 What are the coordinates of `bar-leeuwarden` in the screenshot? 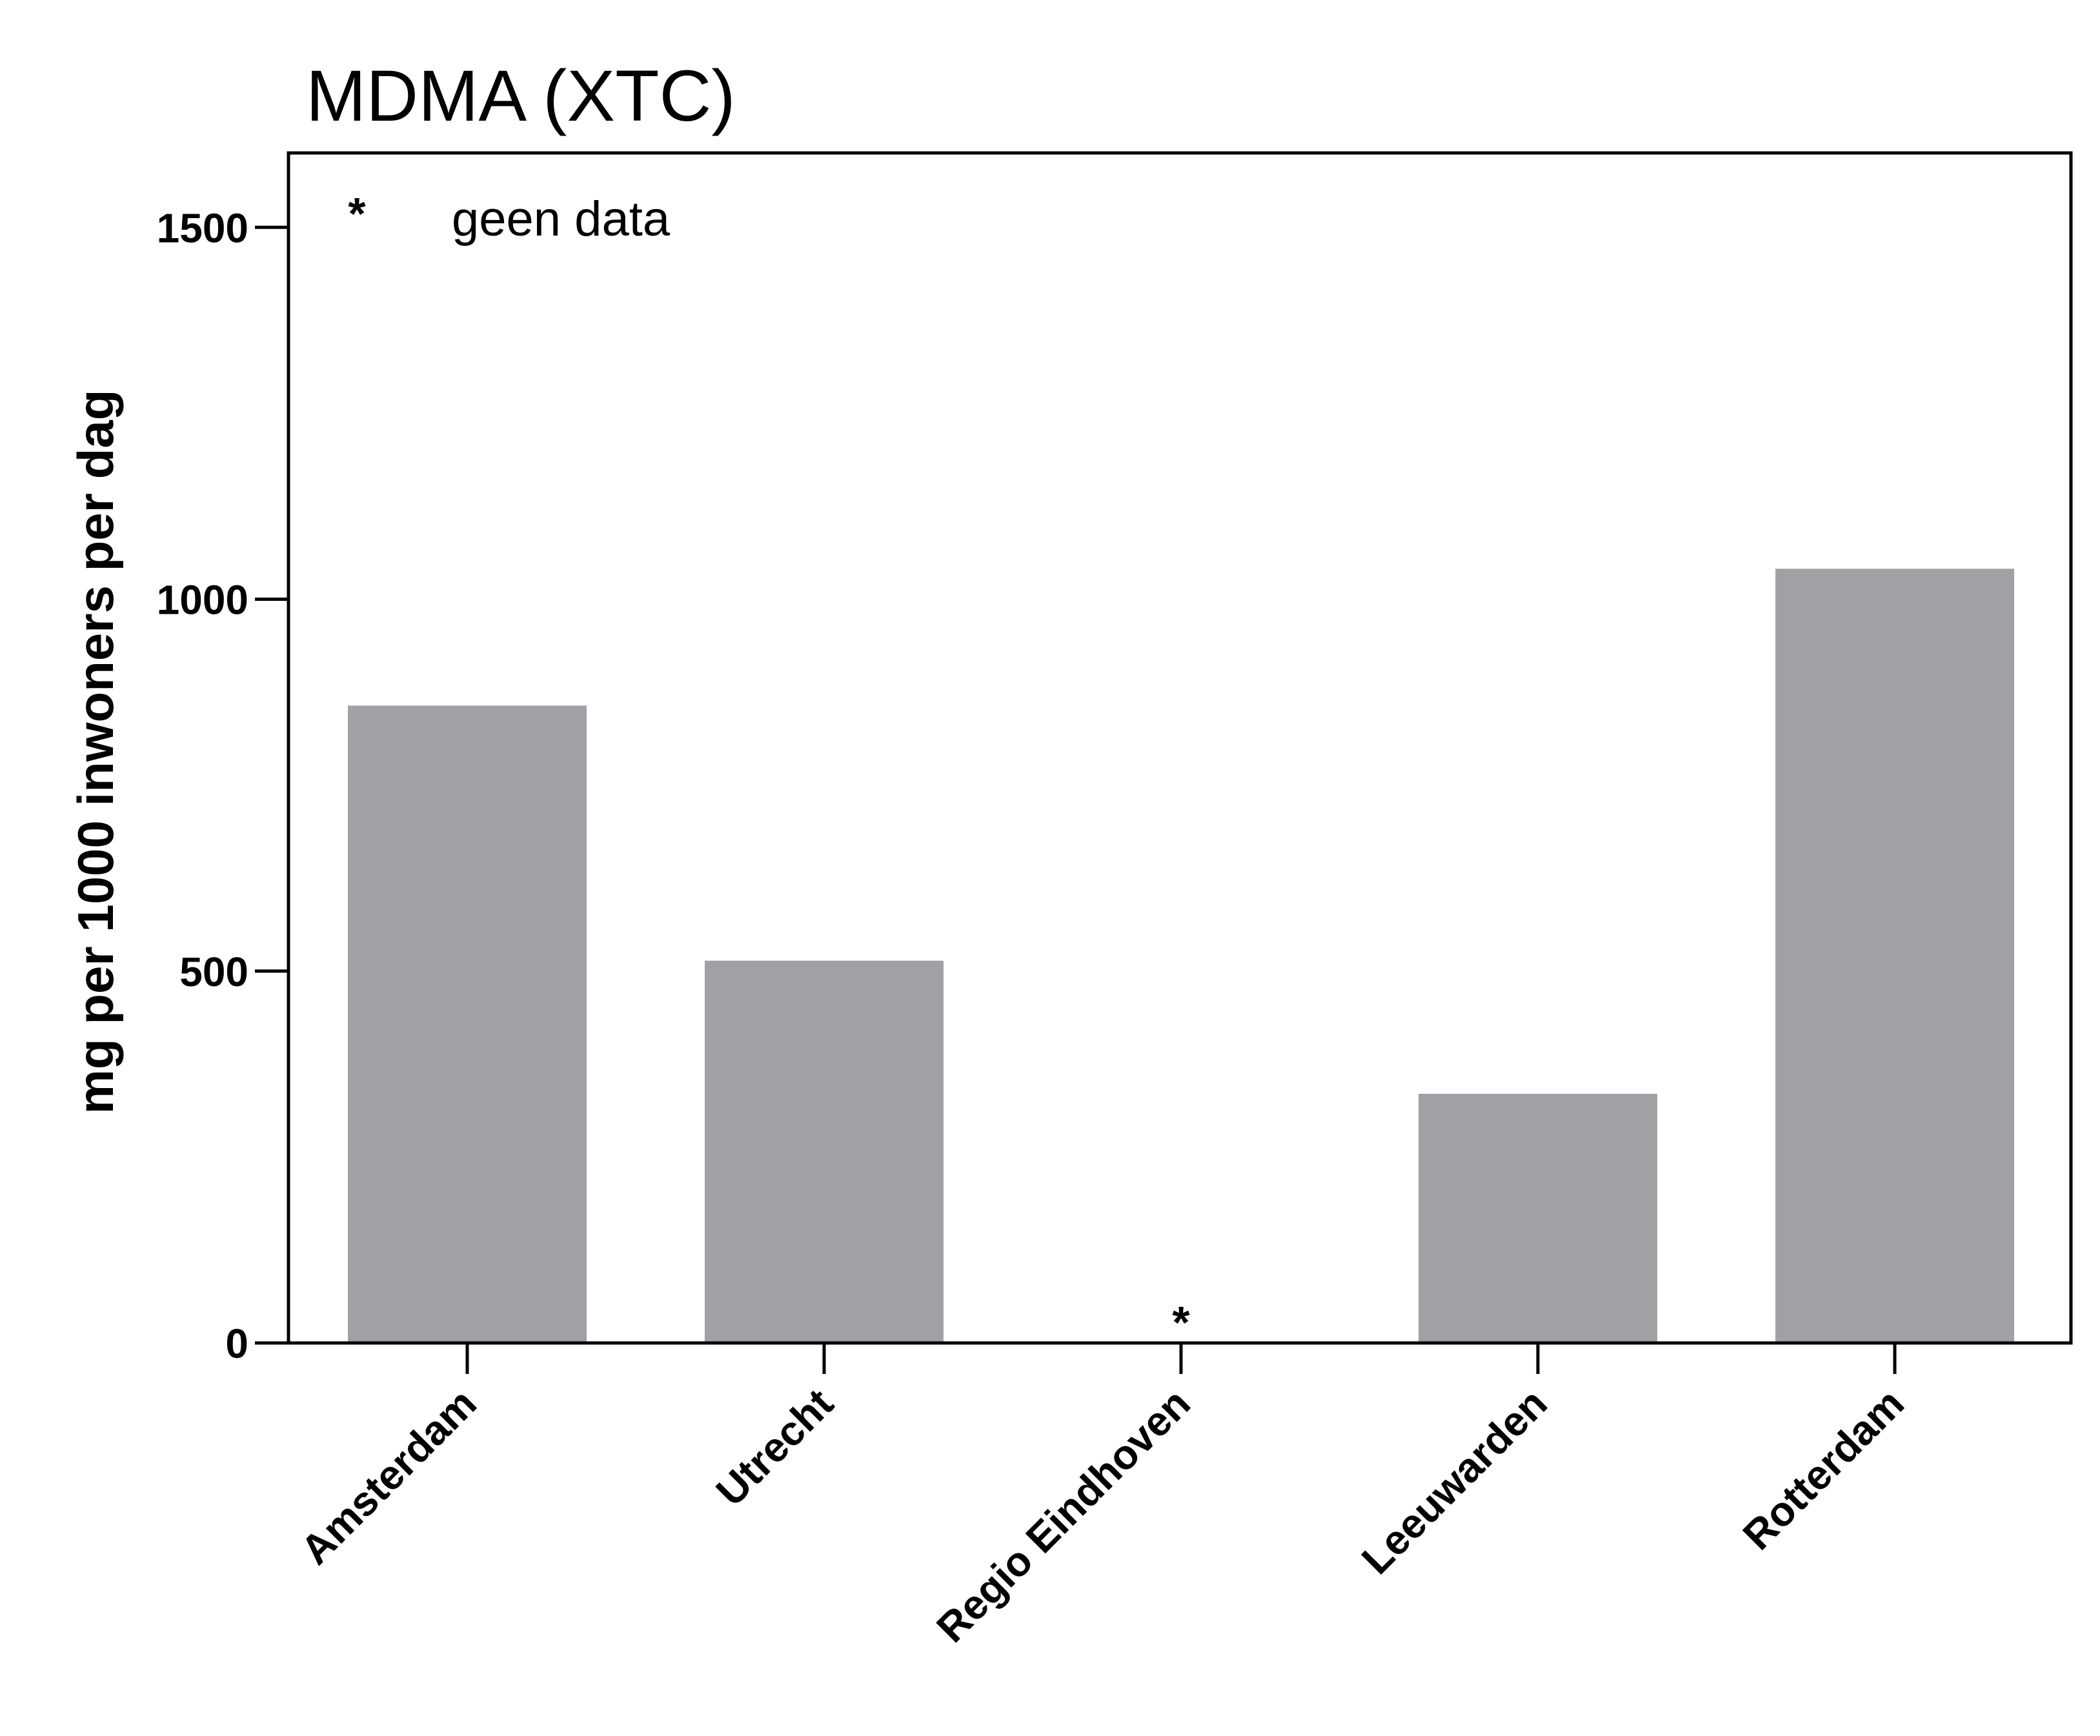 It's located at (1538, 1218).